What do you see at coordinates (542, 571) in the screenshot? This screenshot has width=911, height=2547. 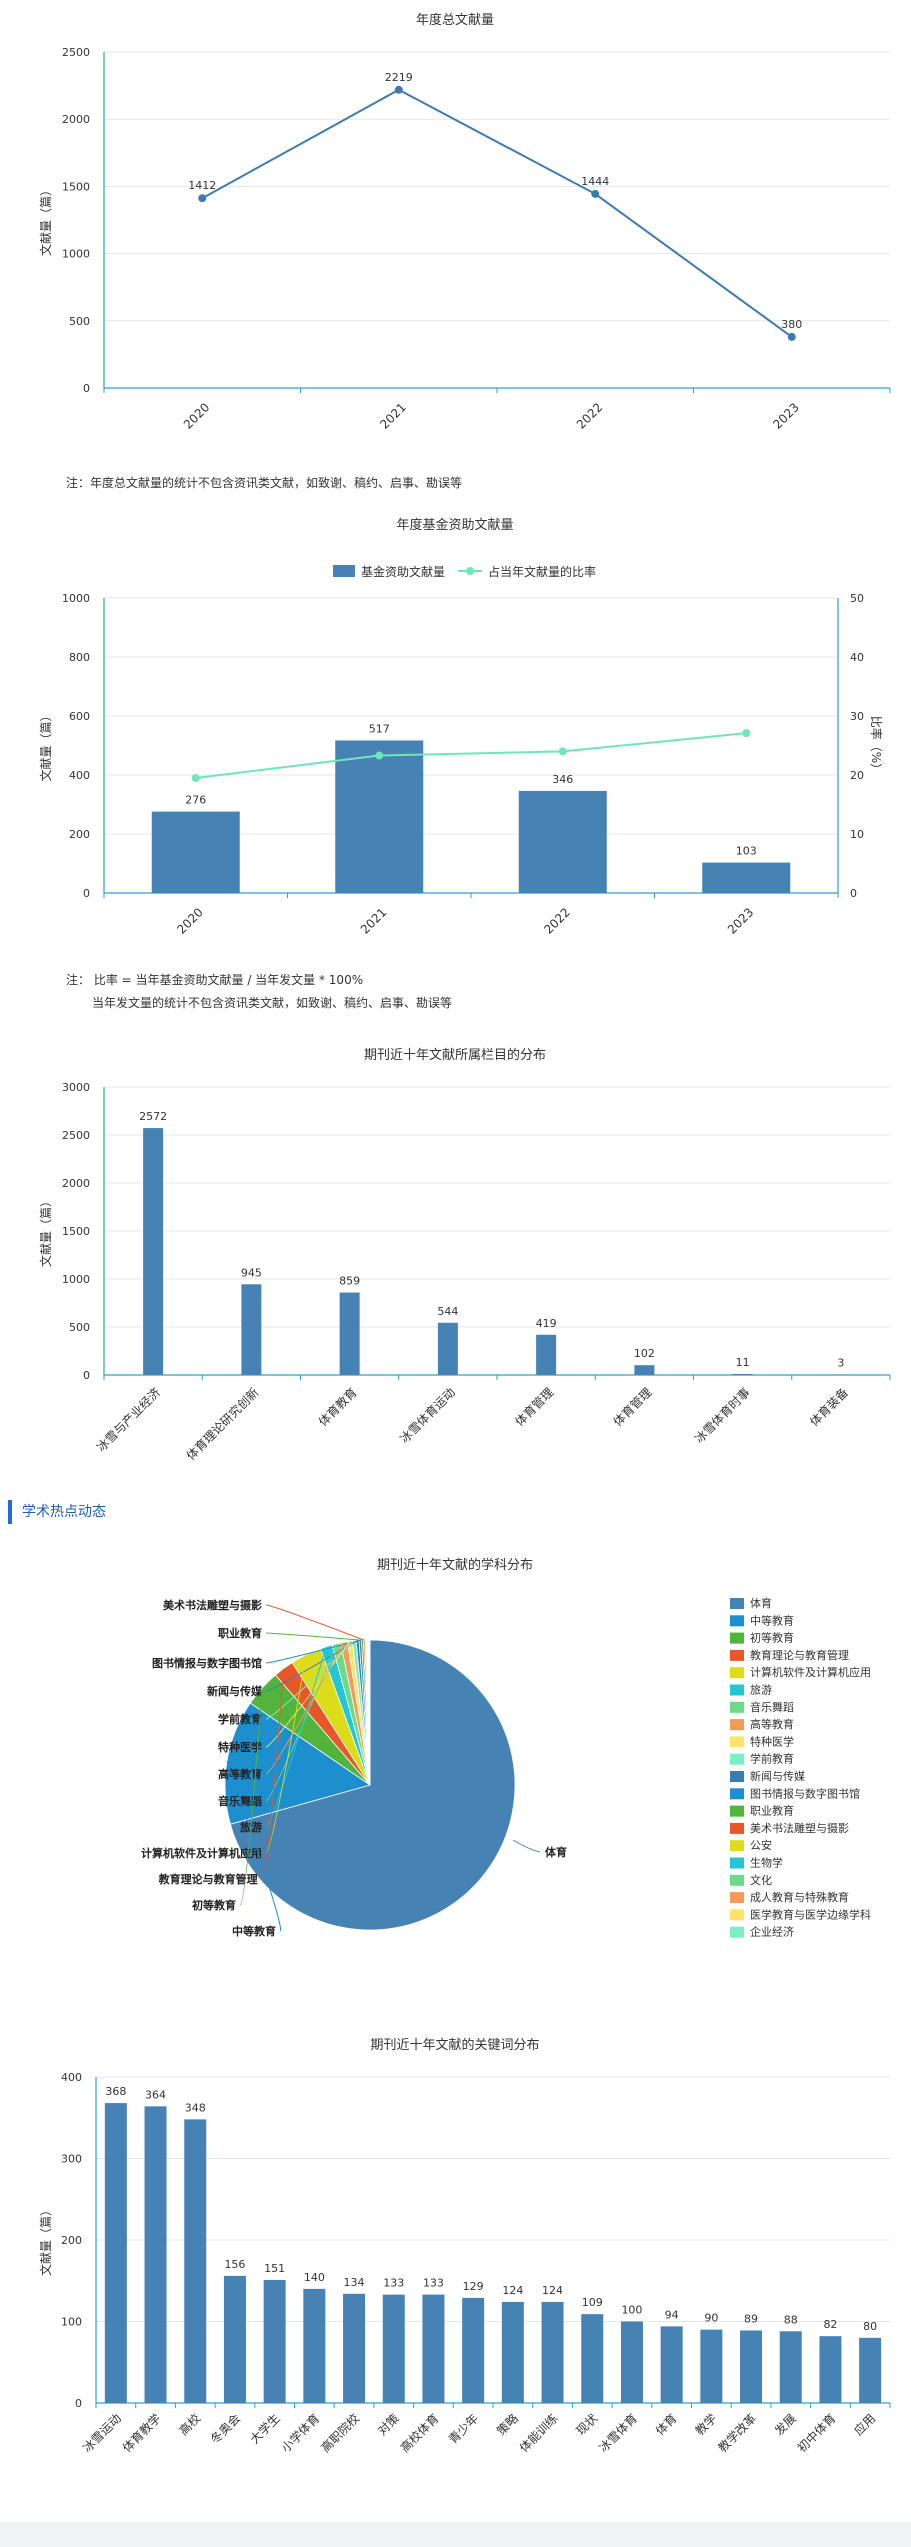 I see `legend-line-label: 占当年文献量的比率` at bounding box center [542, 571].